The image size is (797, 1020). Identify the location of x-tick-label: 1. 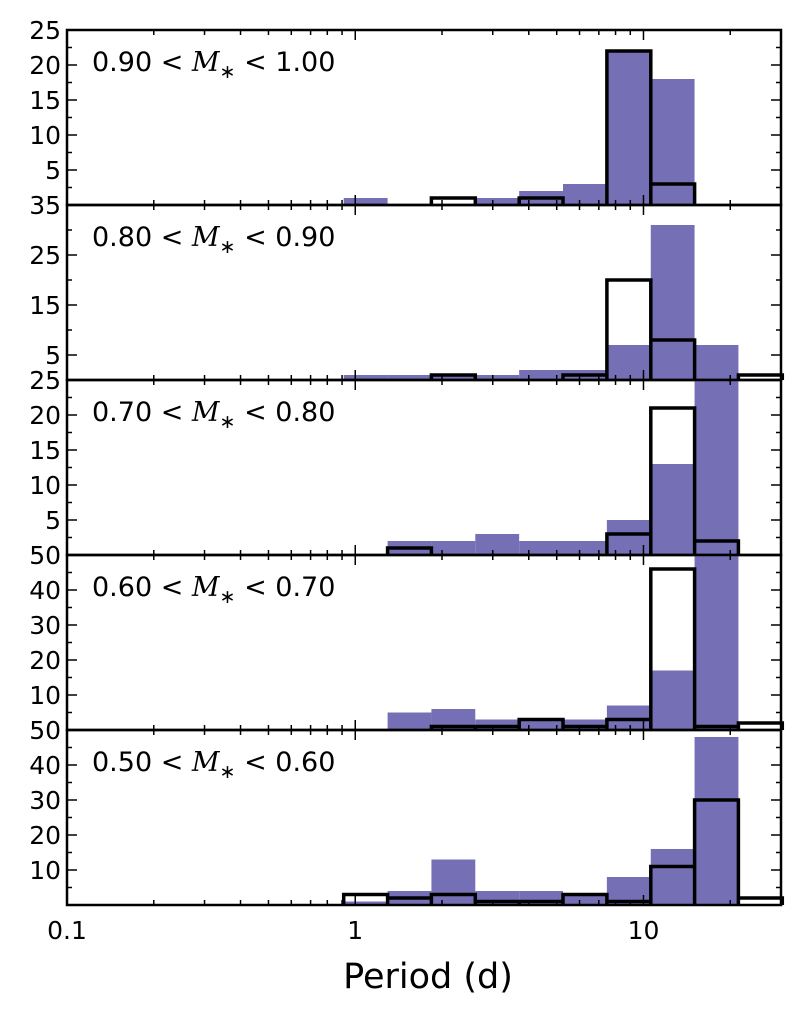
(355, 930).